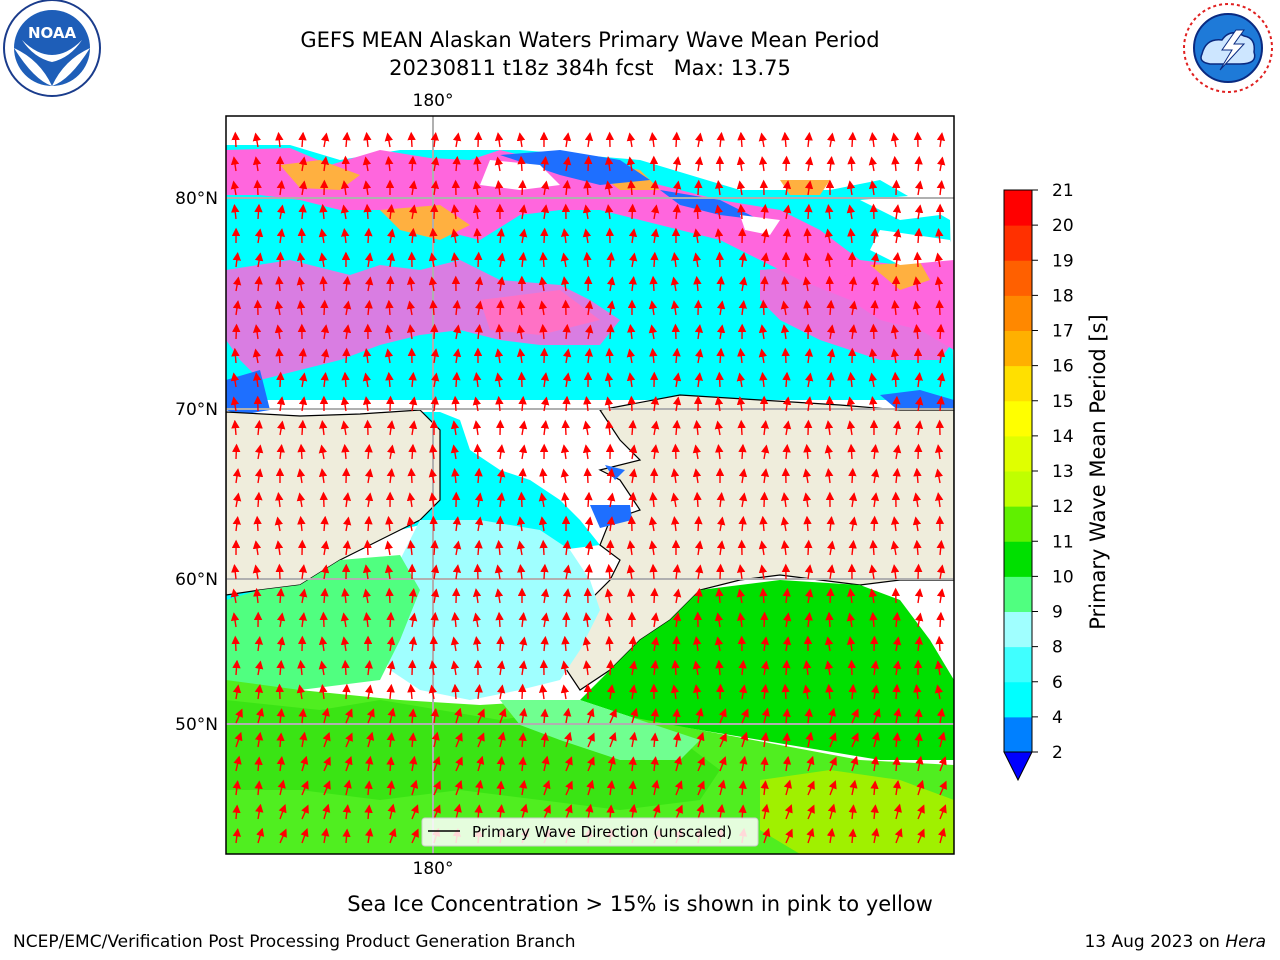 Image resolution: width=1280 pixels, height=960 pixels. Describe the element at coordinates (1018, 734) in the screenshot. I see `colorbar-segment` at that location.